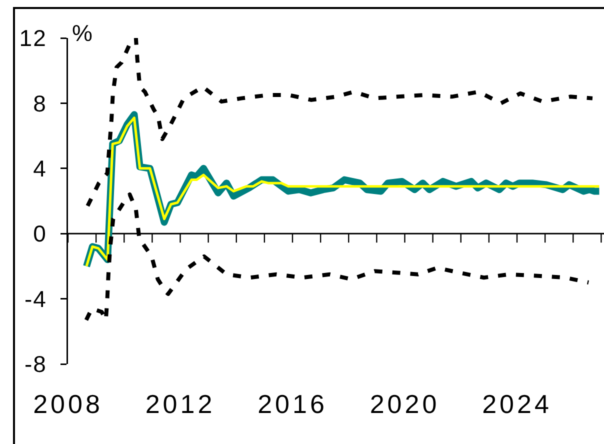 This screenshot has height=444, width=604. I want to click on x-tick-label: 2016, so click(293, 404).